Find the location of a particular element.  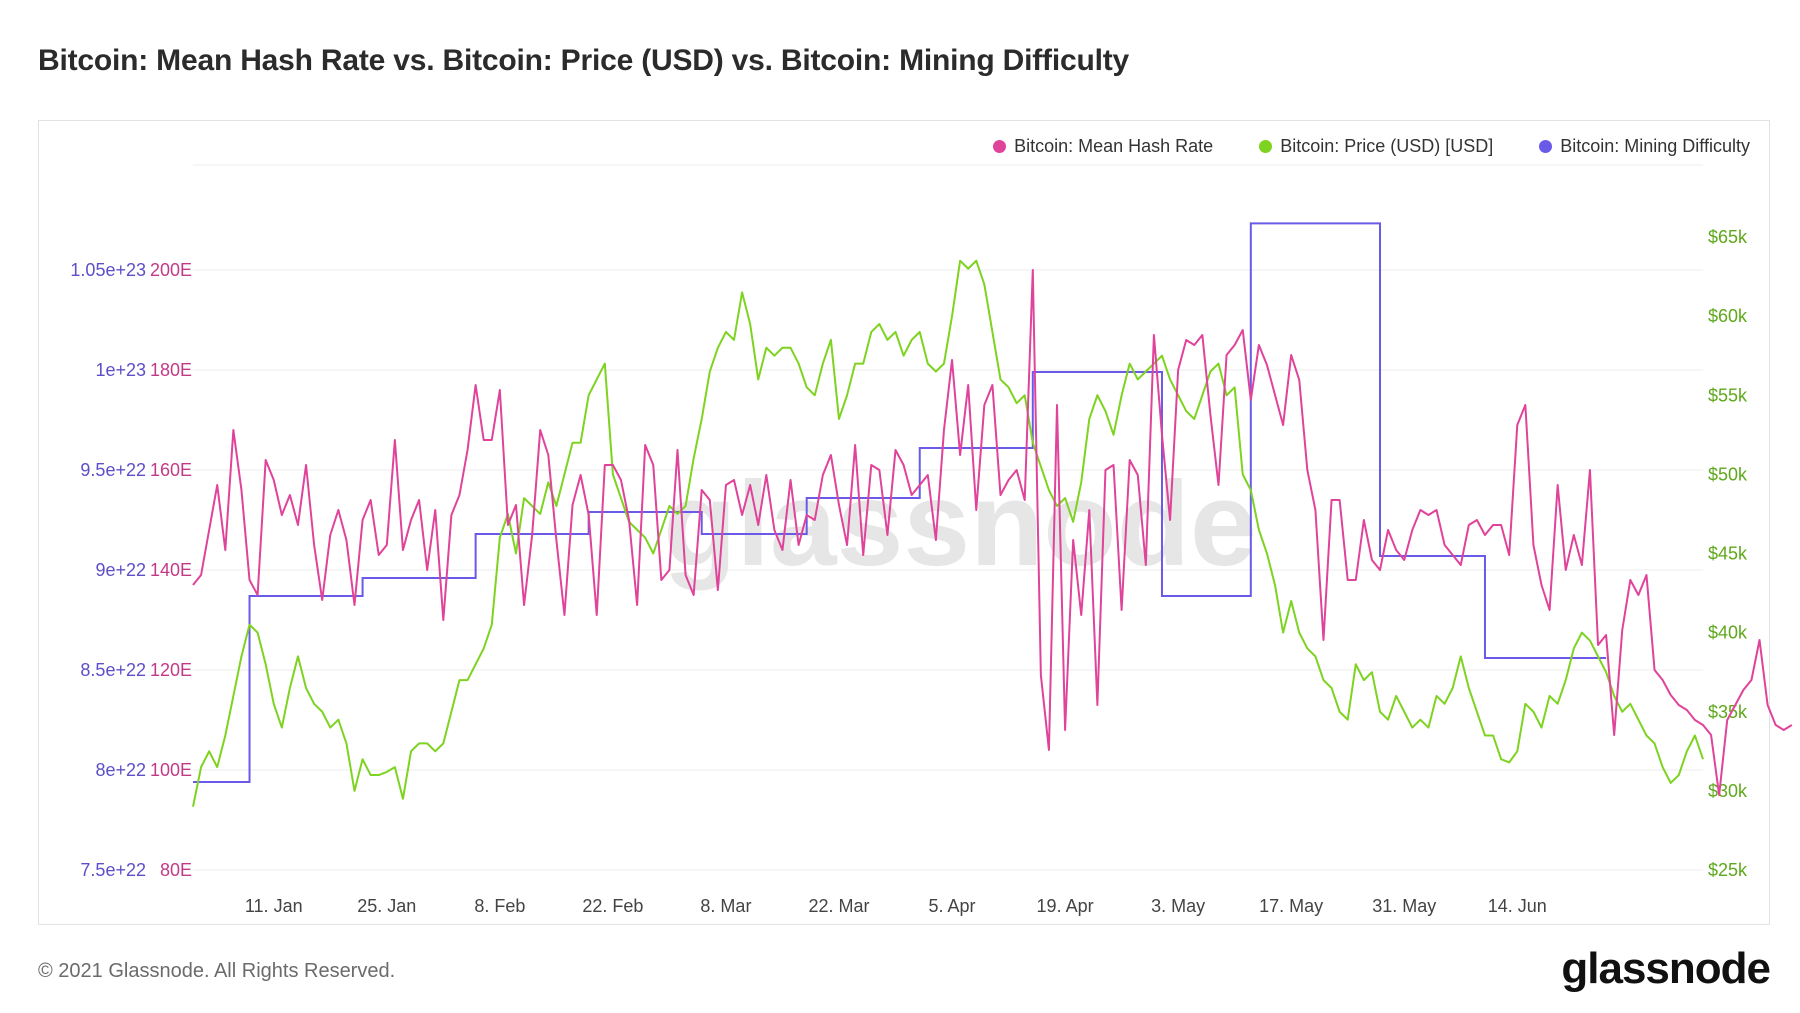

x-tick-label-11: 14. Jun is located at coordinates (1517, 906).